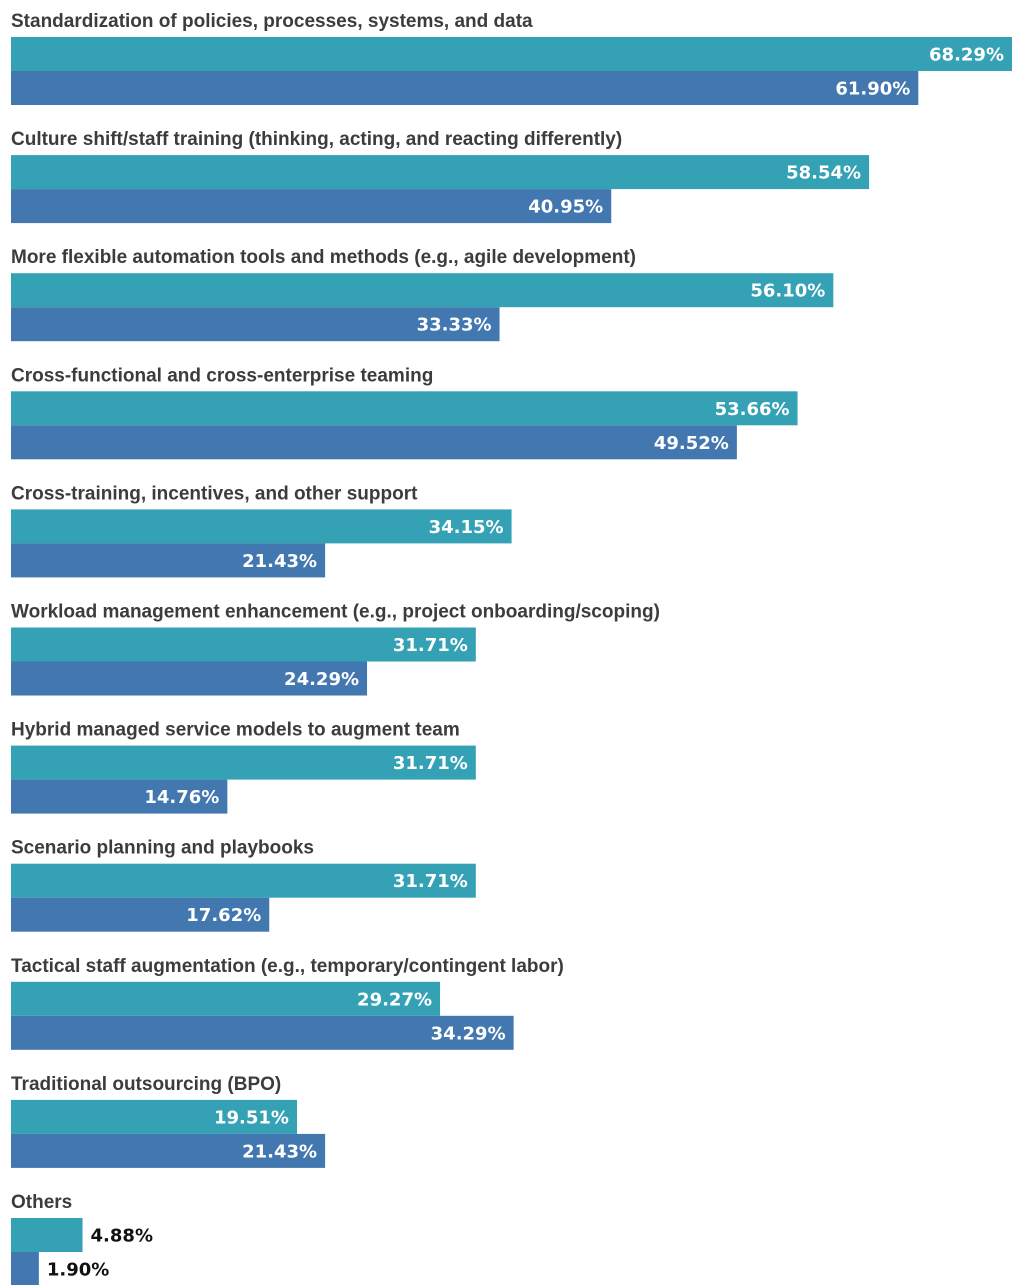 The width and height of the screenshot is (1012, 1285). Describe the element at coordinates (162, 848) in the screenshot. I see `category-label: Scenario planning and playbooks` at that location.